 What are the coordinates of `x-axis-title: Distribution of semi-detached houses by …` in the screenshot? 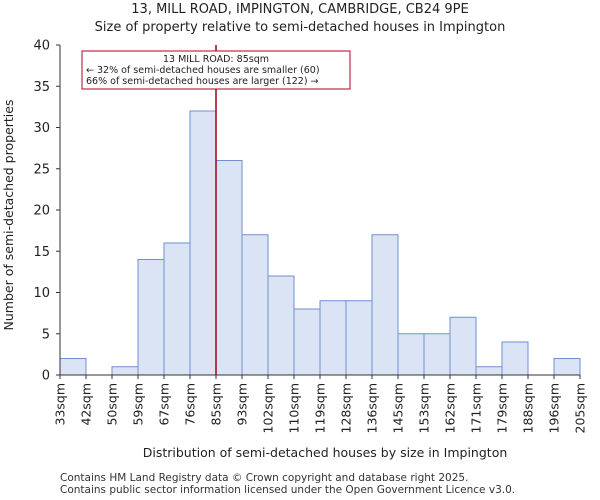 It's located at (325, 452).